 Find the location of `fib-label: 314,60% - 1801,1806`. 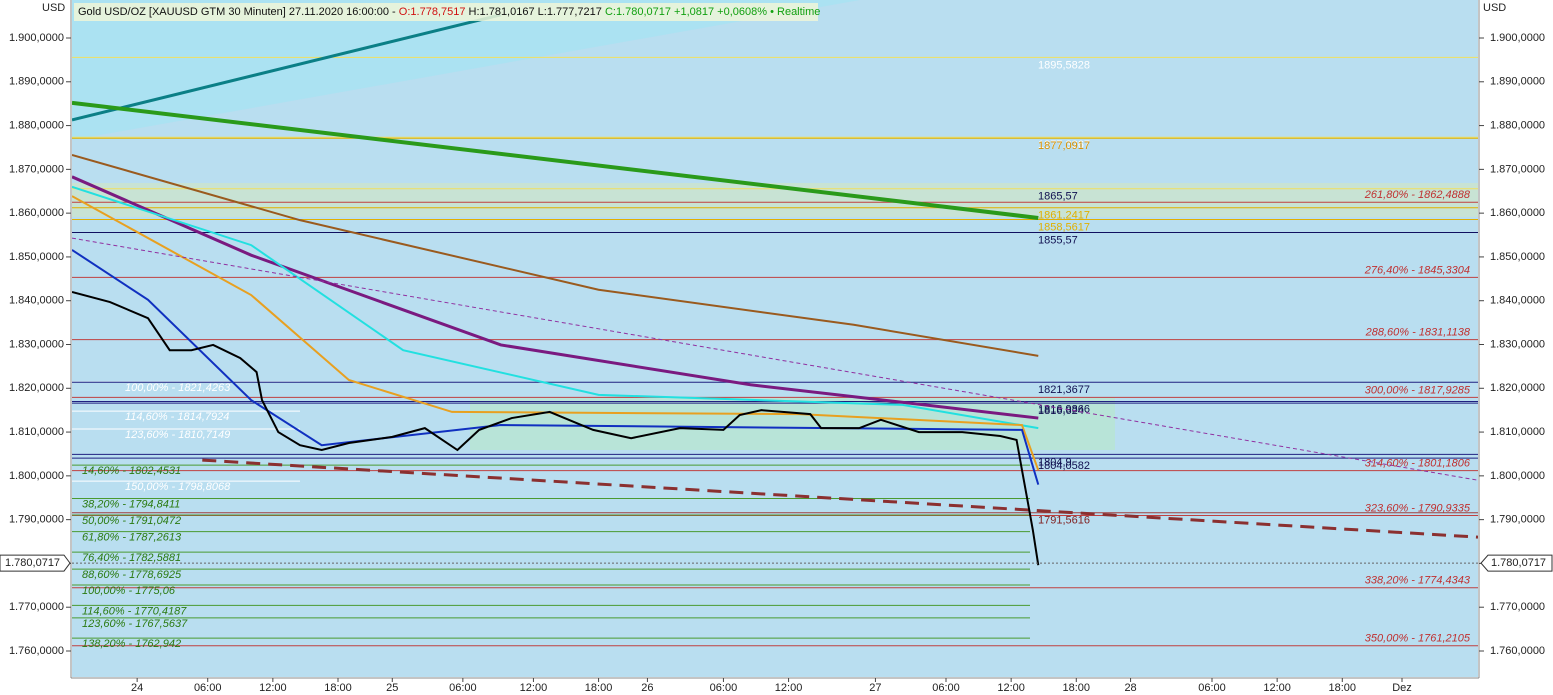

fib-label: 314,60% - 1801,1806 is located at coordinates (1418, 464).